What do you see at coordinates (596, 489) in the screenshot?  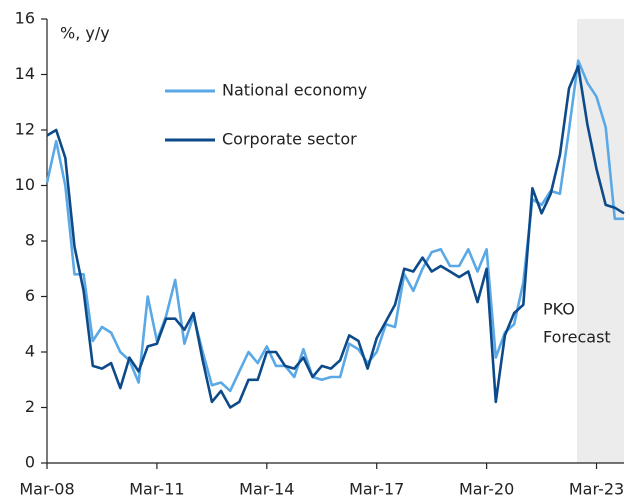 I see `x-tick-label: Mar-23` at bounding box center [596, 489].